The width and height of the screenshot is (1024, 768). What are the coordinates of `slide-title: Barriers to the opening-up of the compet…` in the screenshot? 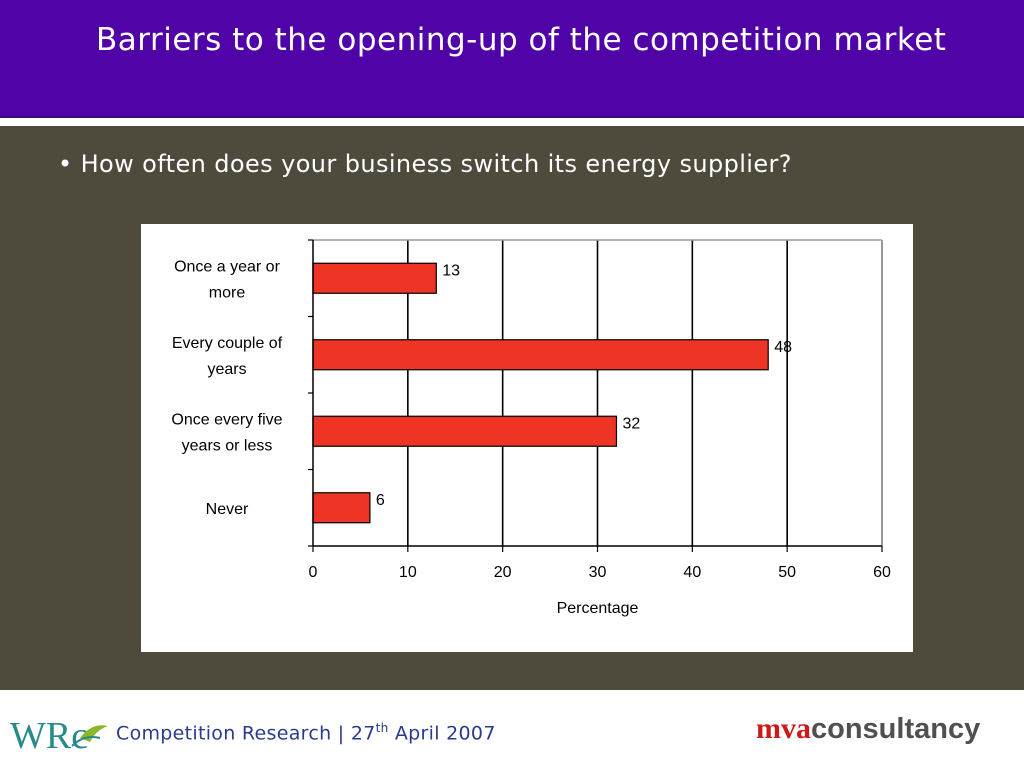 It's located at (521, 40).